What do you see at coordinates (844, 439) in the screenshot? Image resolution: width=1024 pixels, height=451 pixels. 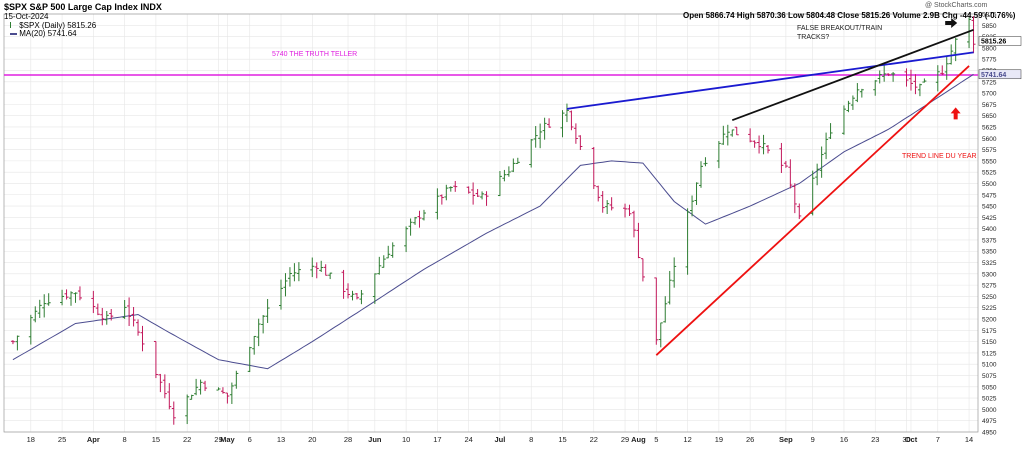 I see `x-tick-label: 16` at bounding box center [844, 439].